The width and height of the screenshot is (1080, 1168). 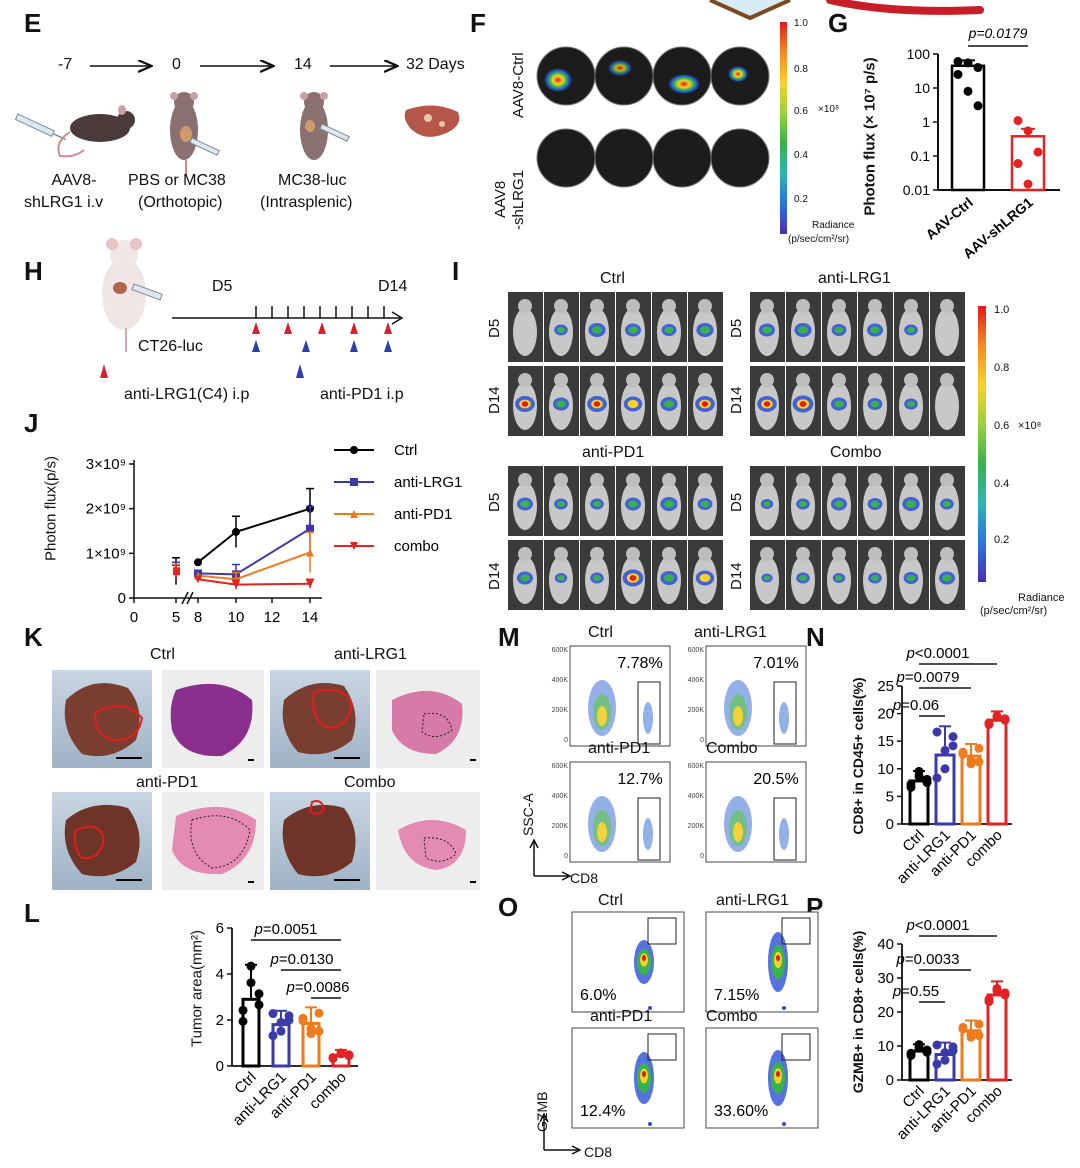 What do you see at coordinates (639, 779) in the screenshot?
I see `m-gate-percent: 12.7%` at bounding box center [639, 779].